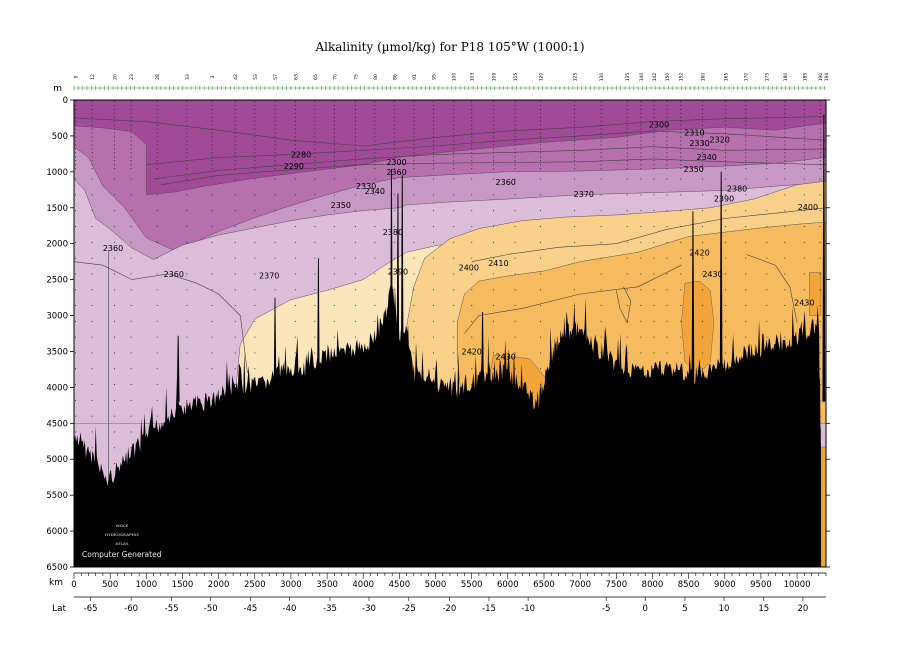  Describe the element at coordinates (786, 77) in the screenshot. I see `station-label: 180` at that location.